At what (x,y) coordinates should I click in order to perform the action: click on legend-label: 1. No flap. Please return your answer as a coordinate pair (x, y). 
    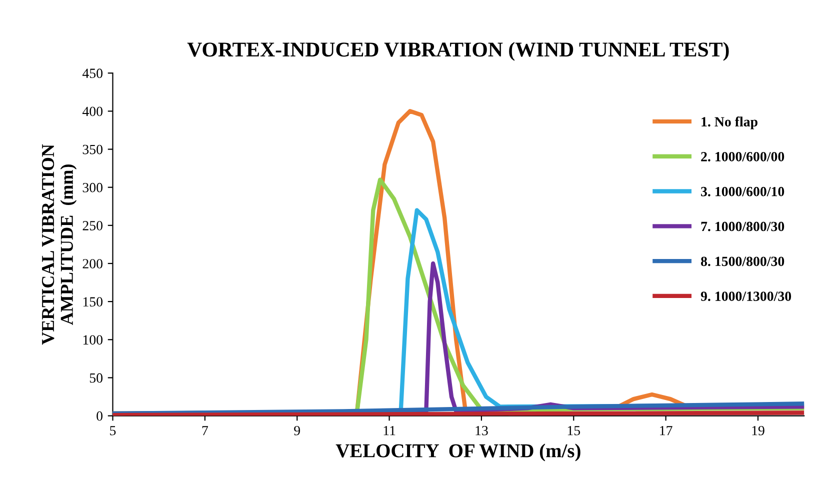
    Looking at the image, I should click on (730, 123).